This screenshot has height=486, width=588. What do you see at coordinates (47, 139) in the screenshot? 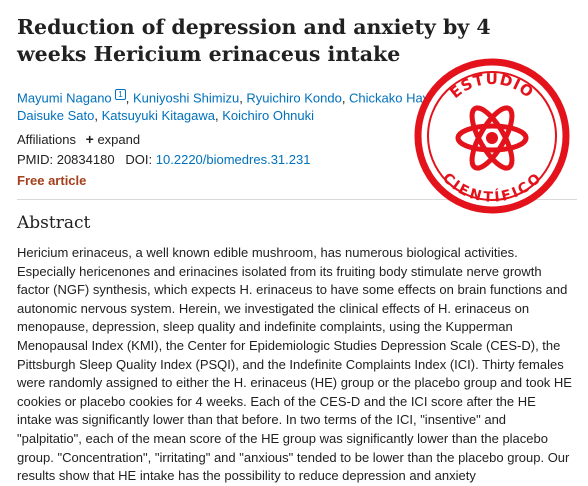
I see `affiliations-label: Affiliations` at bounding box center [47, 139].